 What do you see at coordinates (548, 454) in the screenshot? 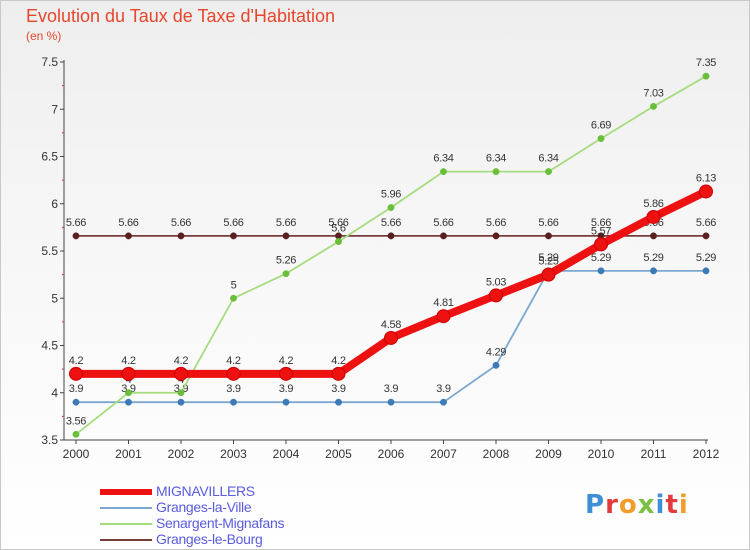
I see `x-tick-label: 2009` at bounding box center [548, 454].